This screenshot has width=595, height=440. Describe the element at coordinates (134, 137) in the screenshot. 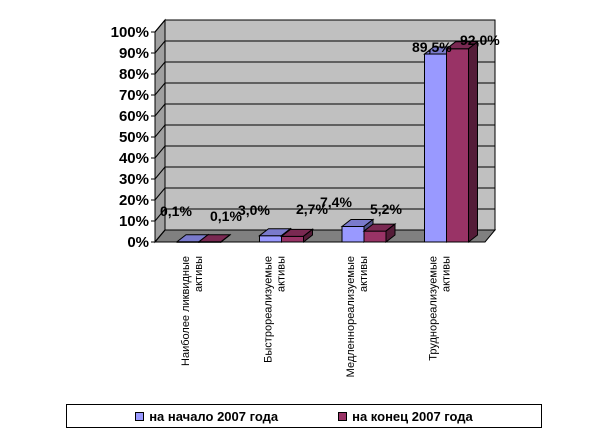

I see `y-tick-label: 50%` at that location.